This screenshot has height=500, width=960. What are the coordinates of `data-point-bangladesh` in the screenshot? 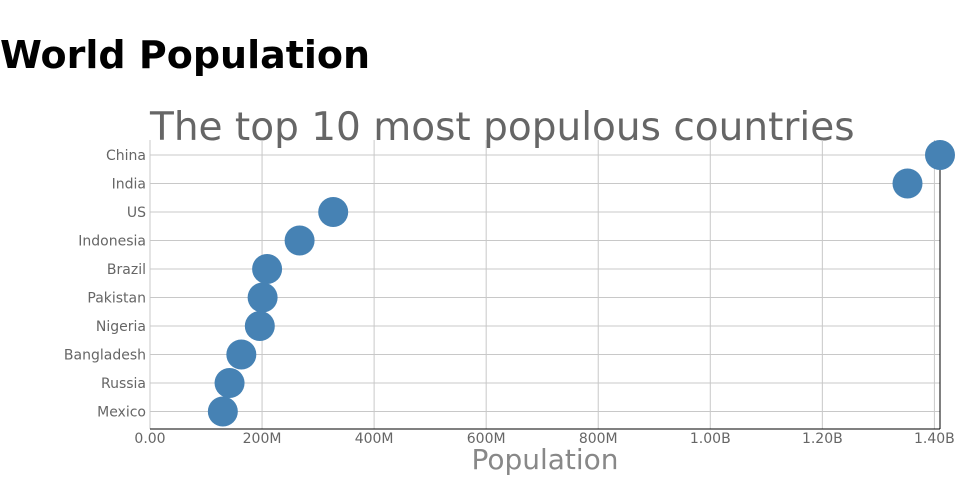 It's located at (241, 354).